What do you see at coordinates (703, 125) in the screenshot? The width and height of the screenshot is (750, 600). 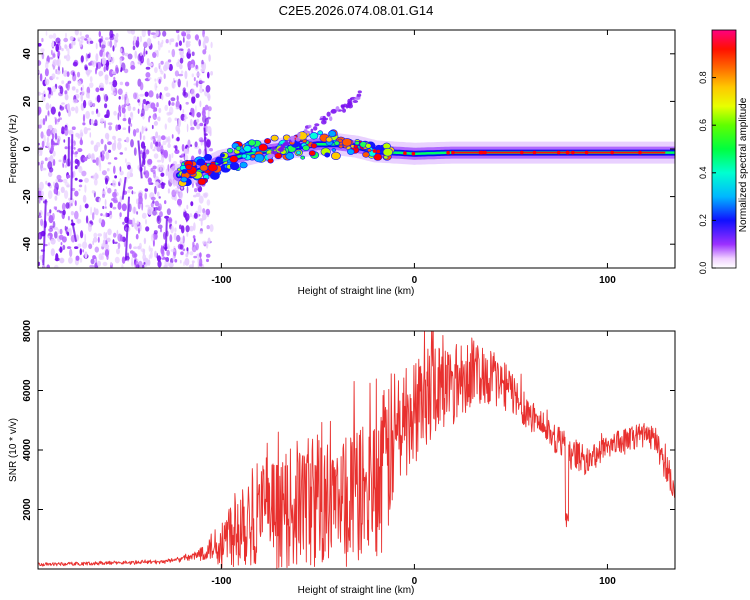 I see `colorbar-tick-label: 0.6` at bounding box center [703, 125].